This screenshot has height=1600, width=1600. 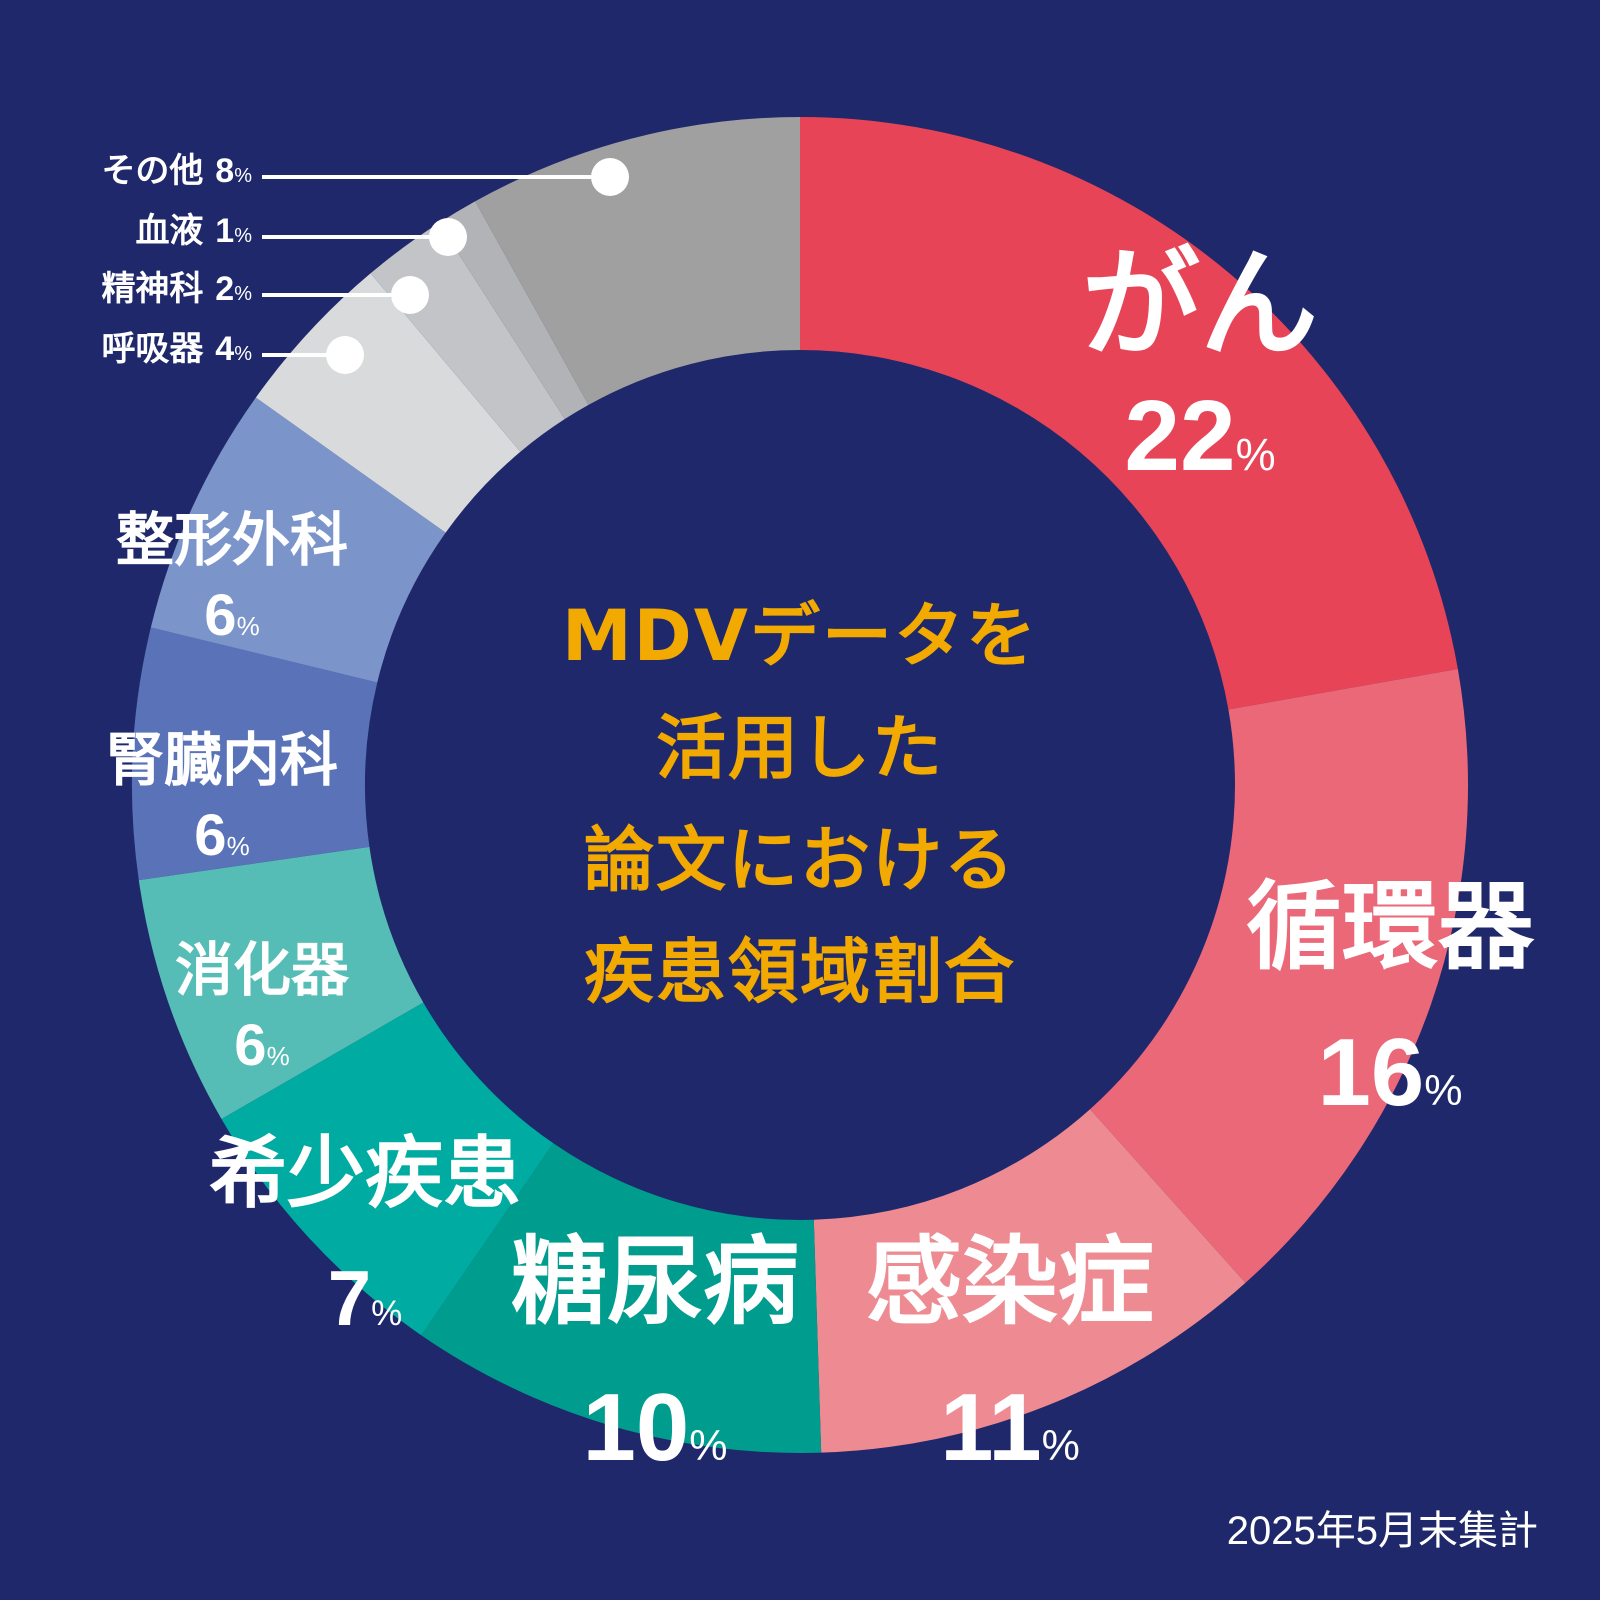 I want to click on footnote: 2025年5月末集計, so click(x=1382, y=1531).